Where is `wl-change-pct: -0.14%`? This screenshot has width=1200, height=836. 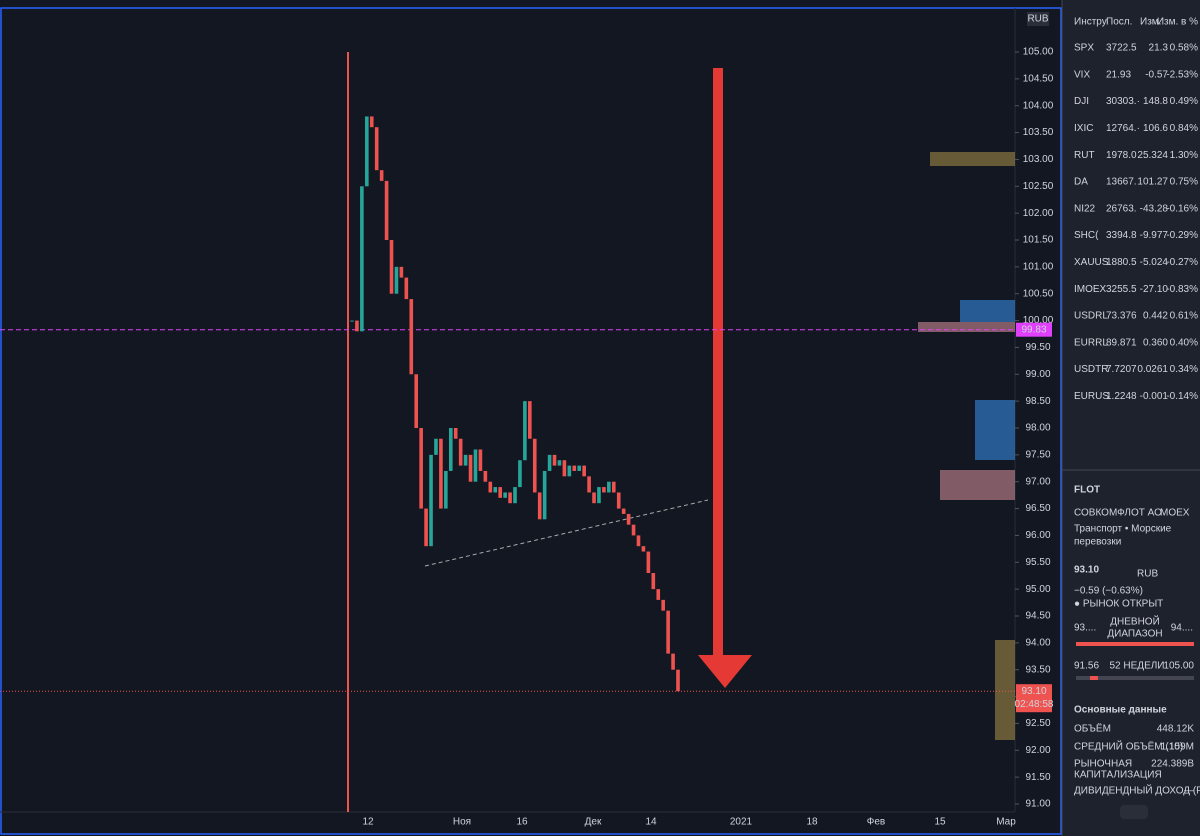 wl-change-pct: -0.14% is located at coordinates (1182, 396).